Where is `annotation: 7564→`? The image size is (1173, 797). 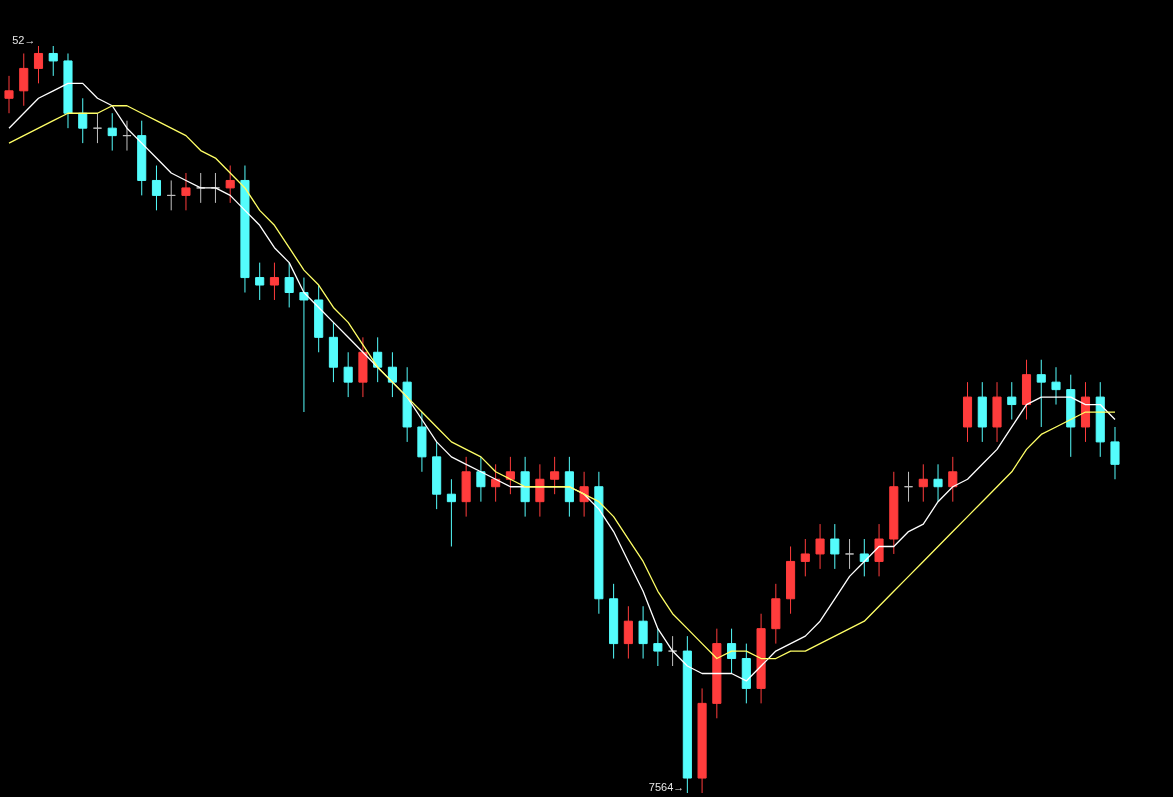
annotation: 7564→ is located at coordinates (666, 787).